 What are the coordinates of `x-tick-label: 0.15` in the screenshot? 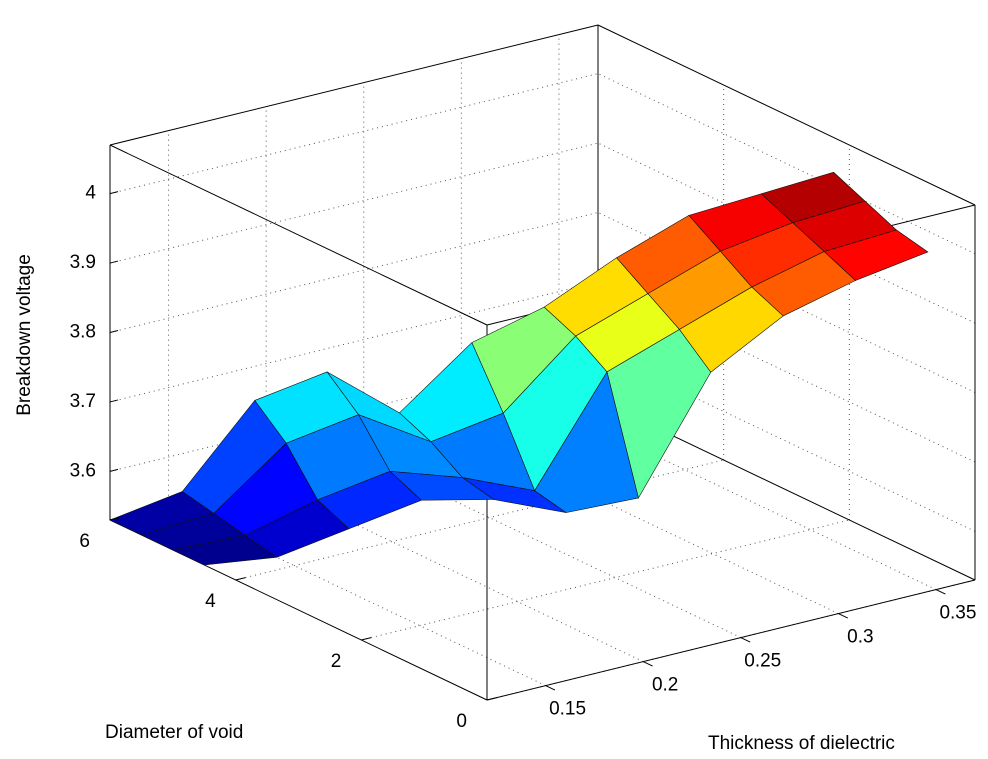 It's located at (567, 709).